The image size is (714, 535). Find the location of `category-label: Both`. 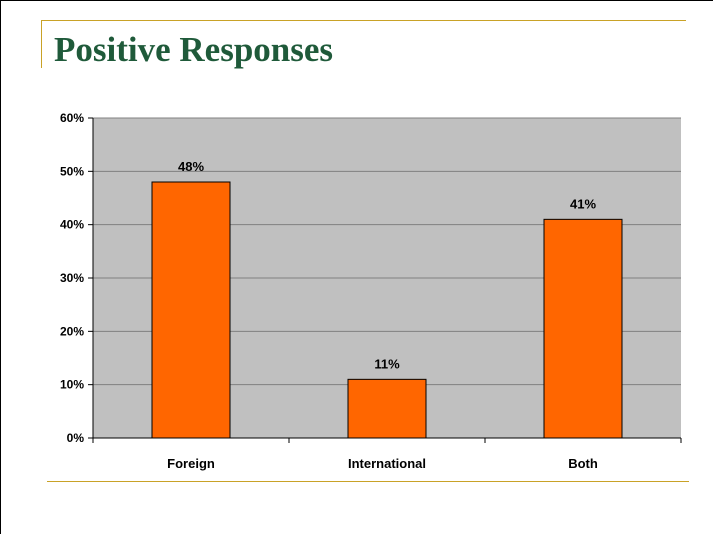

category-label: Both is located at coordinates (583, 463).